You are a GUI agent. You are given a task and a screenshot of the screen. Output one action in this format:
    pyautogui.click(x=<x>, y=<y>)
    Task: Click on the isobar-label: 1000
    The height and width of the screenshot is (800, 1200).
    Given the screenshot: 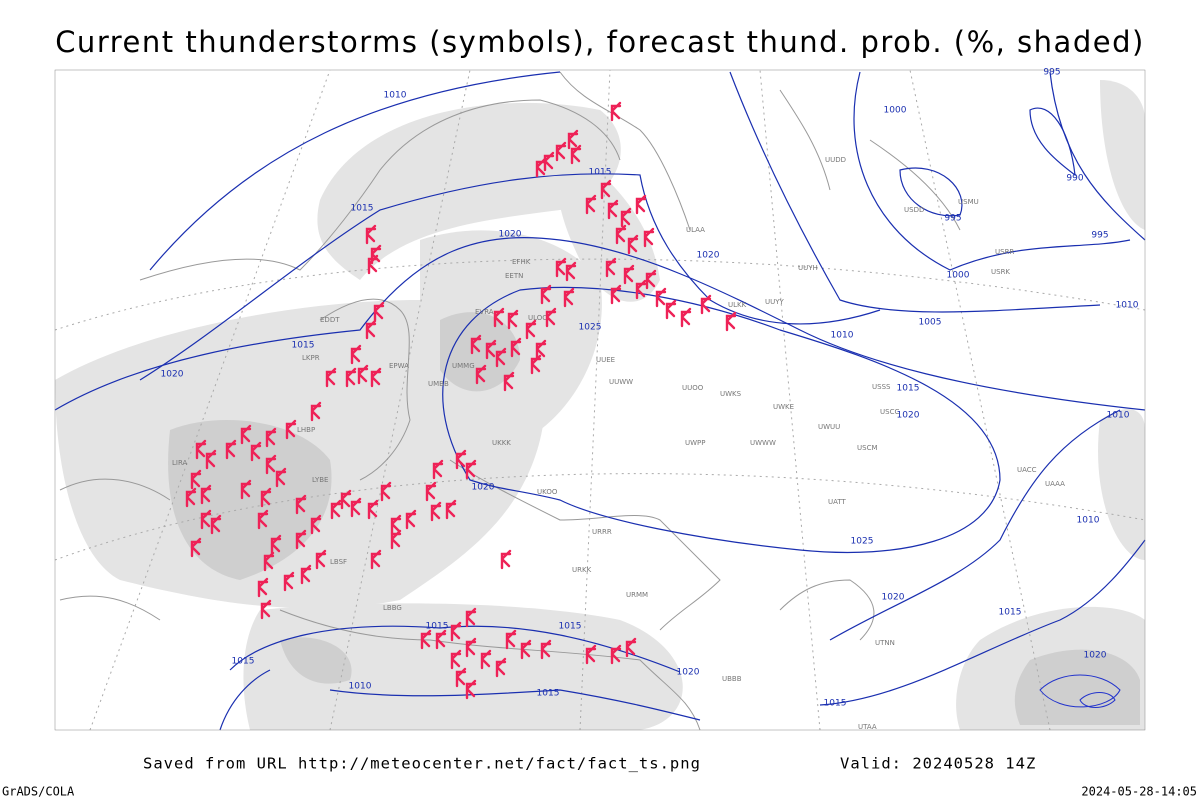 What is the action you would take?
    pyautogui.click(x=895, y=111)
    